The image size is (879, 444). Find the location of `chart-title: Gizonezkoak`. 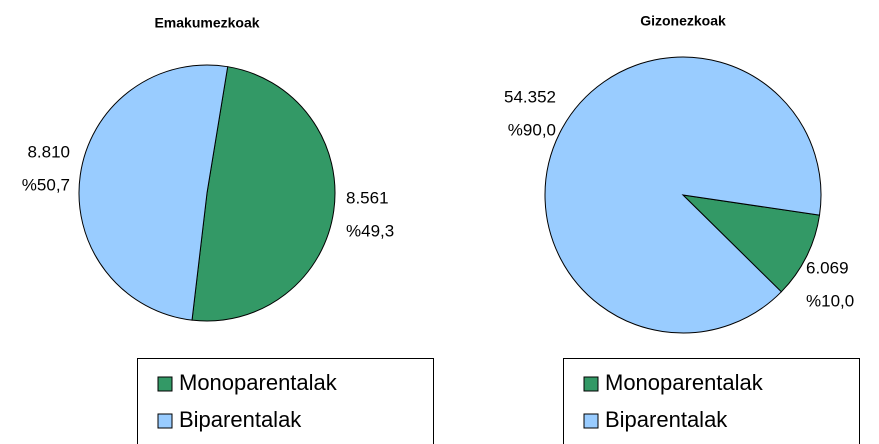

chart-title: Gizonezkoak is located at coordinates (683, 21).